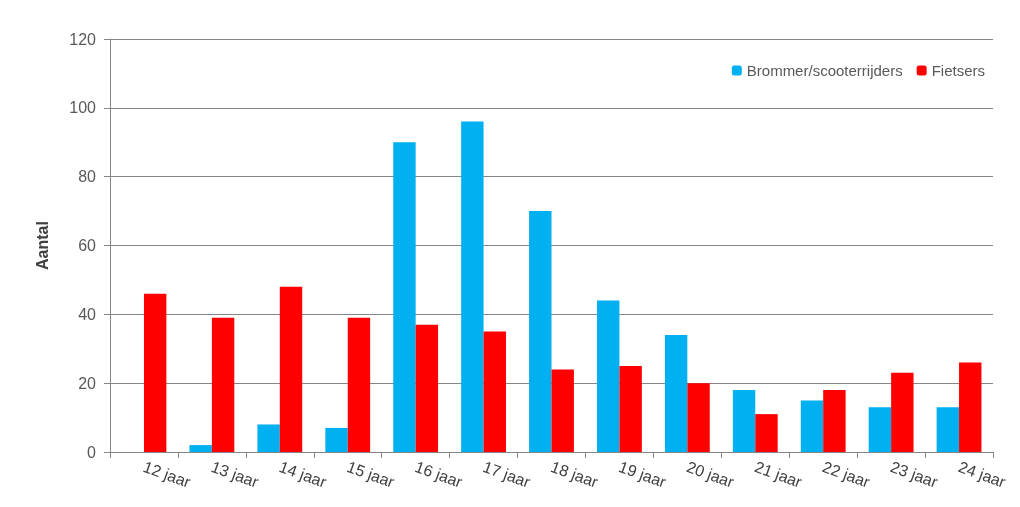 This screenshot has width=1020, height=507. What do you see at coordinates (42, 245) in the screenshot?
I see `y-axis-title: Aantal` at bounding box center [42, 245].